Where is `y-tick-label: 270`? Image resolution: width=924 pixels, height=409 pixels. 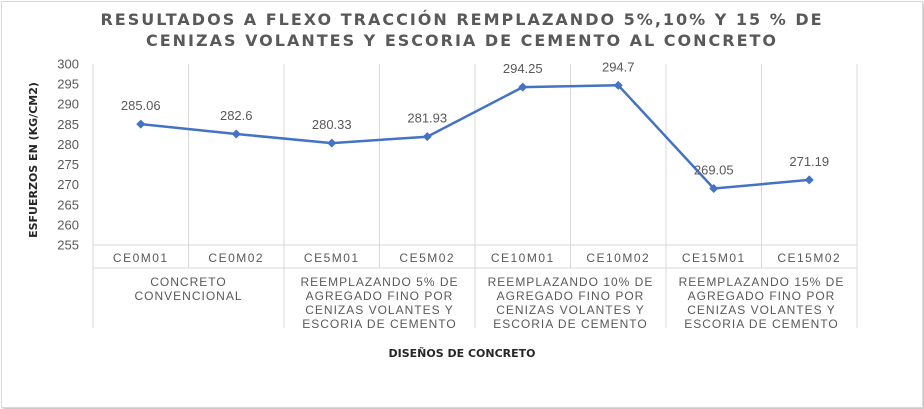
y-tick-label: 270 is located at coordinates (68, 184).